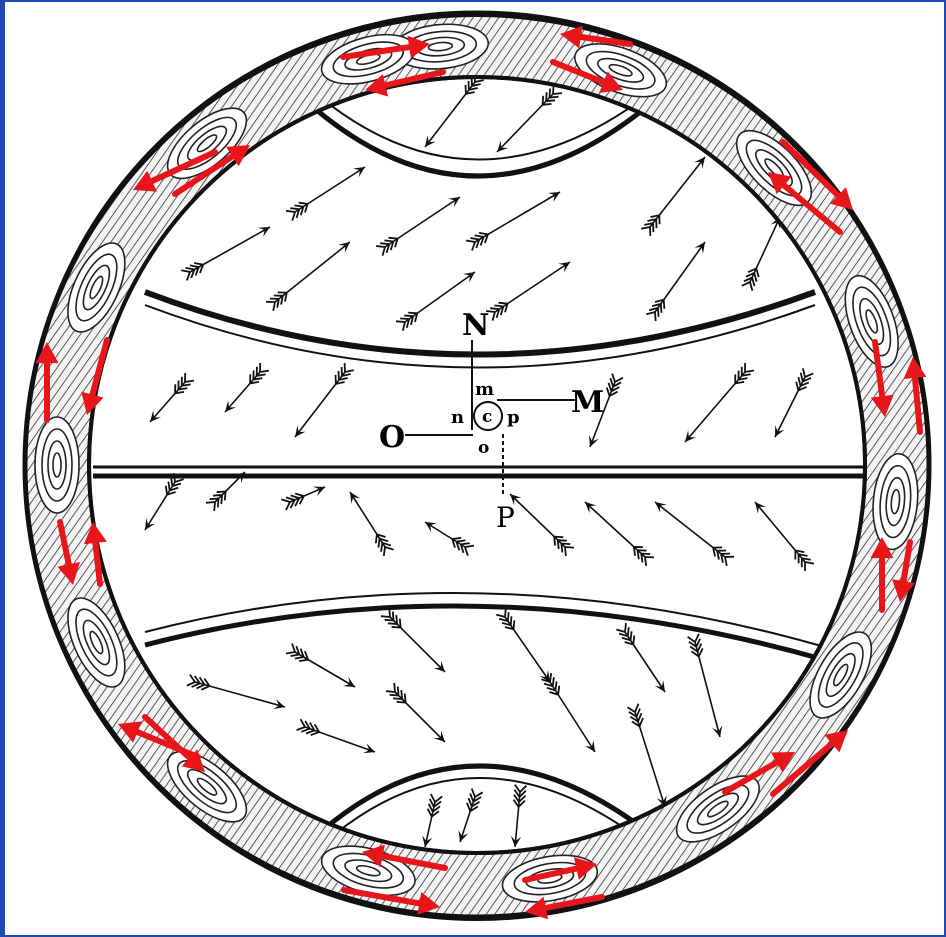 The height and width of the screenshot is (937, 946). Describe the element at coordinates (484, 798) in the screenshot. I see `bottom-cap-band` at that location.